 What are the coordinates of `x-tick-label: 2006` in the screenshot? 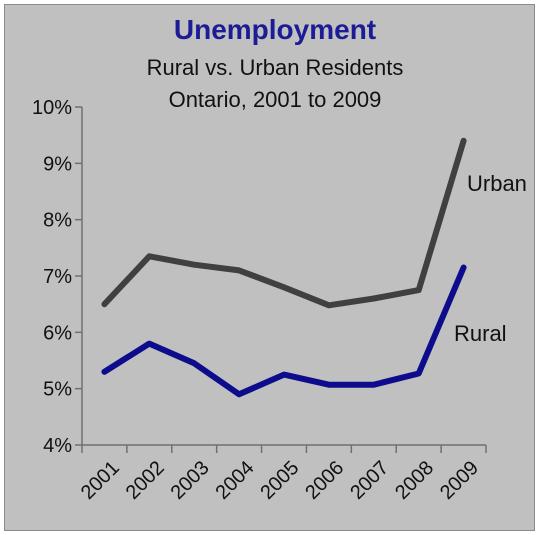 It's located at (324, 480).